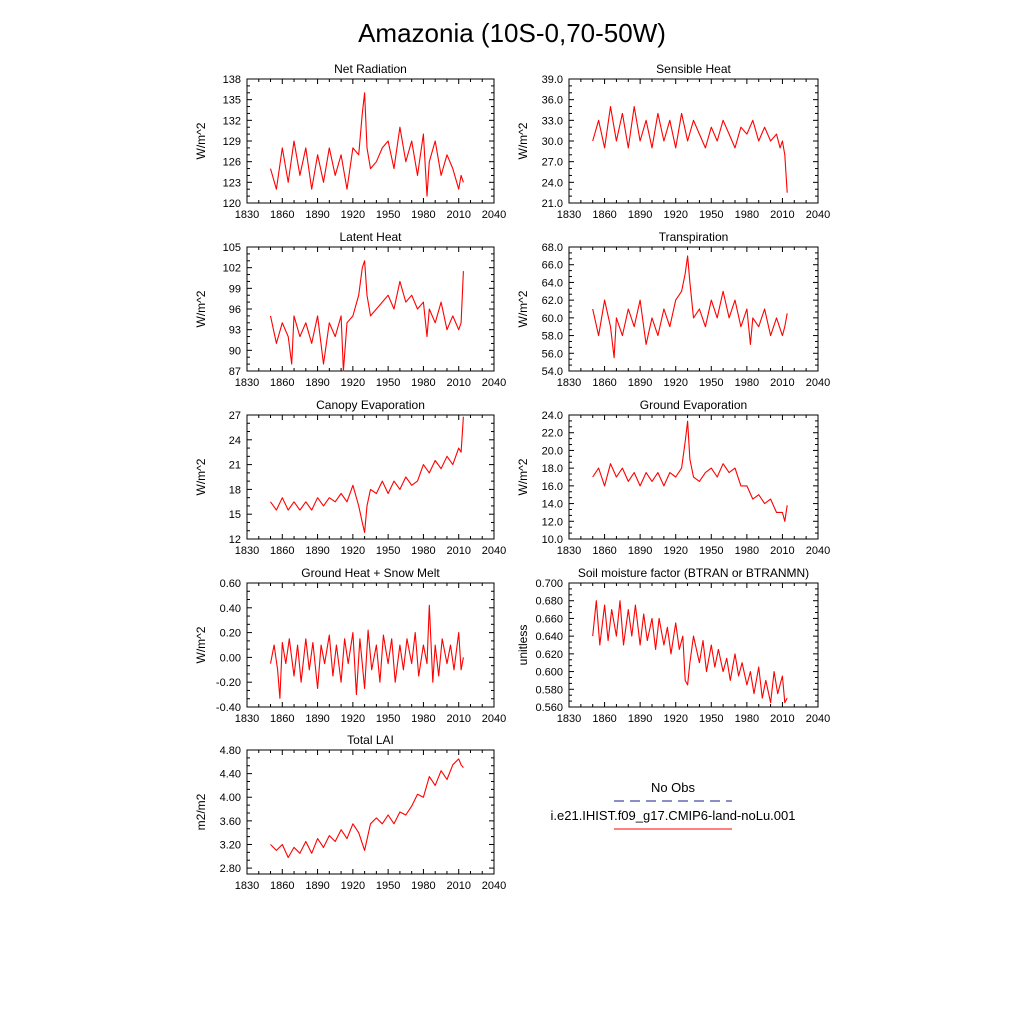 The height and width of the screenshot is (1024, 1024). Describe the element at coordinates (232, 142) in the screenshot. I see `y-tick-label: 129` at that location.